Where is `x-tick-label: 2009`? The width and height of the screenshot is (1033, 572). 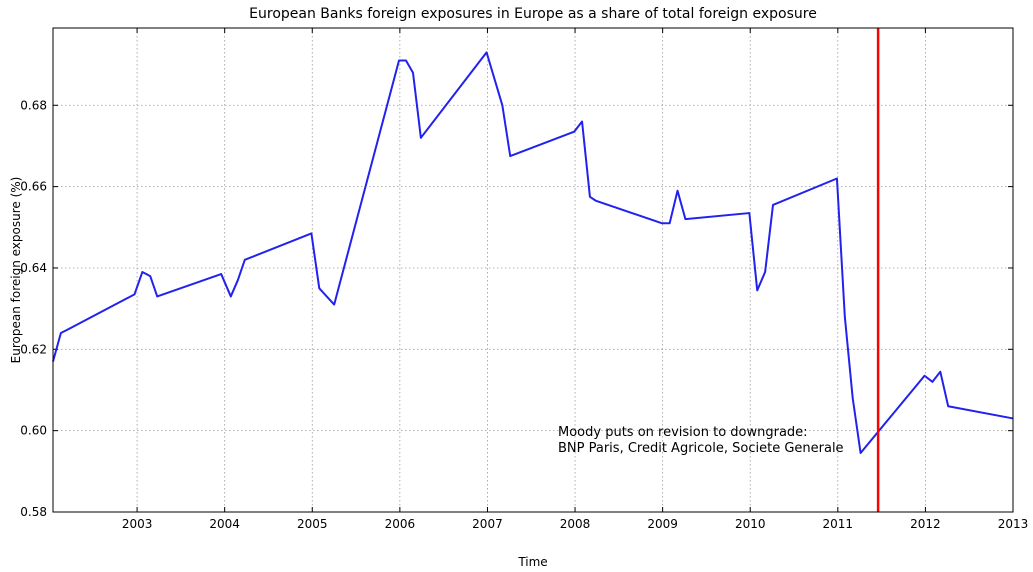 x-tick-label: 2009 is located at coordinates (662, 524).